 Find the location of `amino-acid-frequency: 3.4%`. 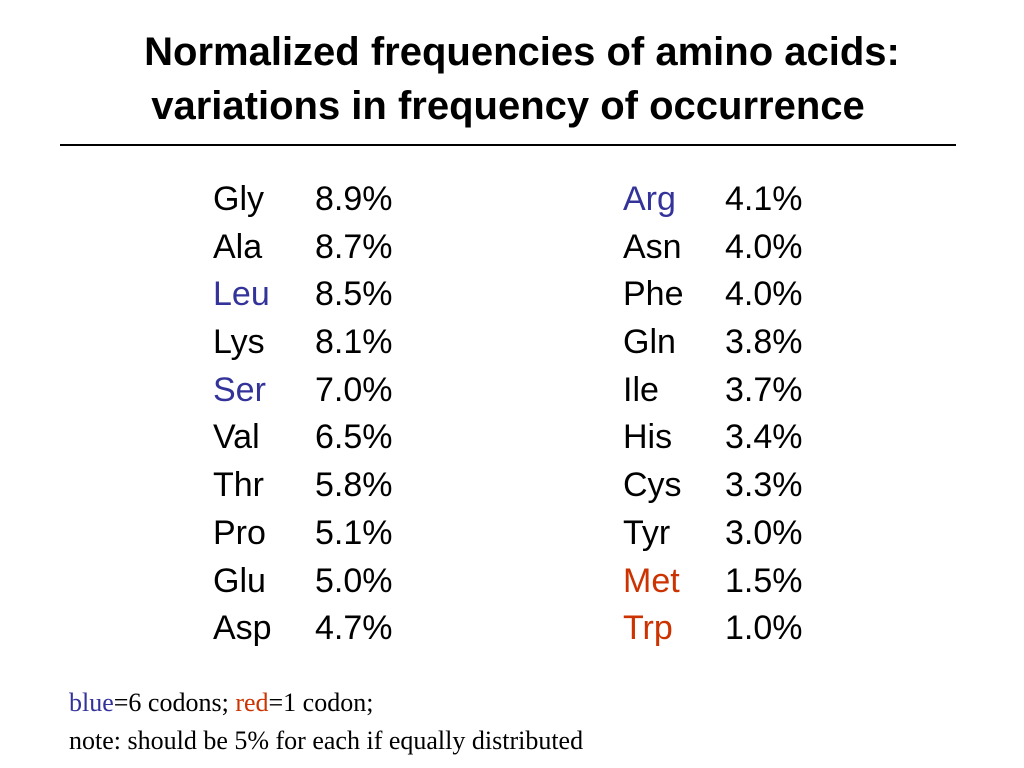

amino-acid-frequency: 3.4% is located at coordinates (764, 437).